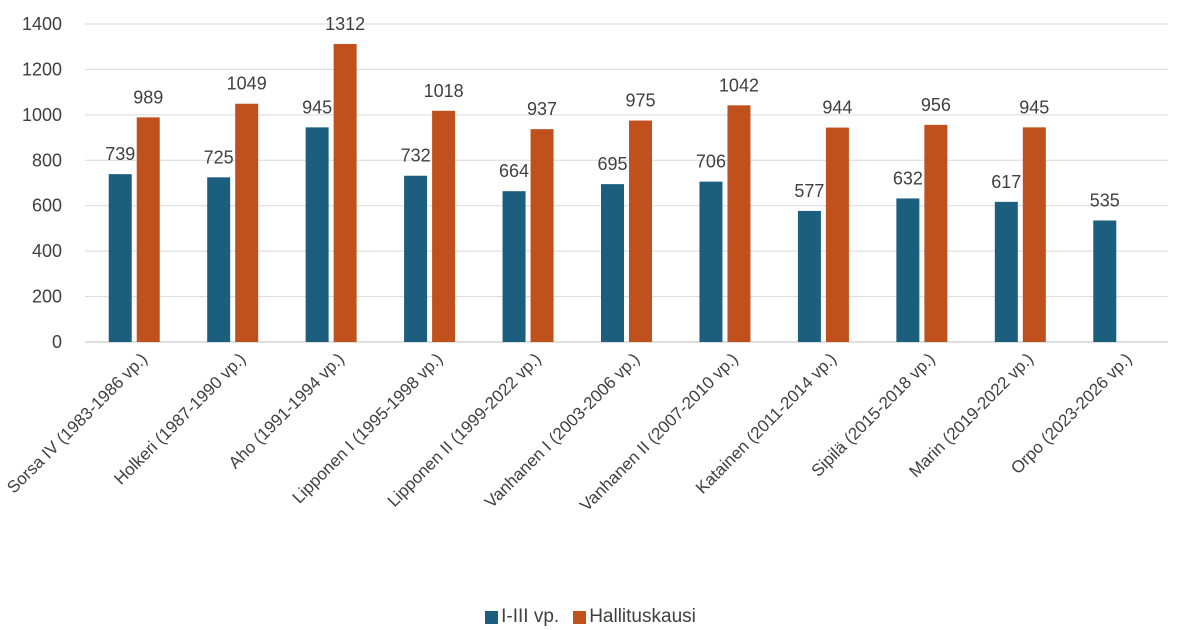 This screenshot has height=630, width=1181. I want to click on legend-label-series-1: I-III vp., so click(530, 616).